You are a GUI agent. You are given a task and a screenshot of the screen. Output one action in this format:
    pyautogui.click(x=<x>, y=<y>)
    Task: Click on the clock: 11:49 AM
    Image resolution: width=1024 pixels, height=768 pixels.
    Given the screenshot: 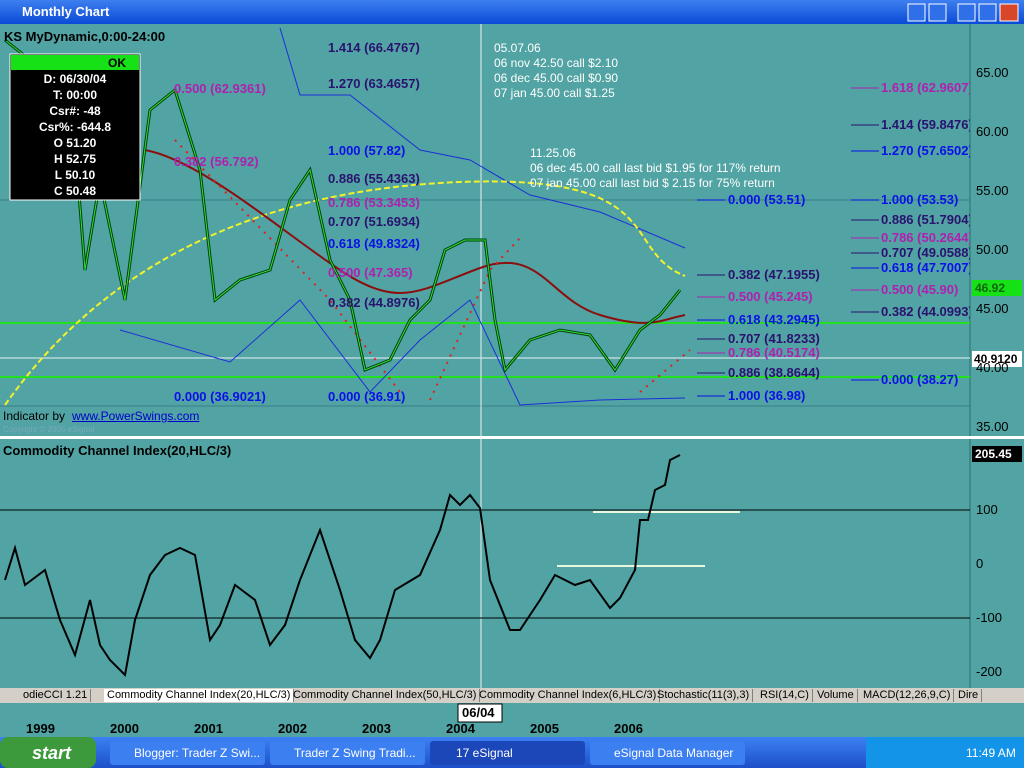 What is the action you would take?
    pyautogui.click(x=991, y=753)
    